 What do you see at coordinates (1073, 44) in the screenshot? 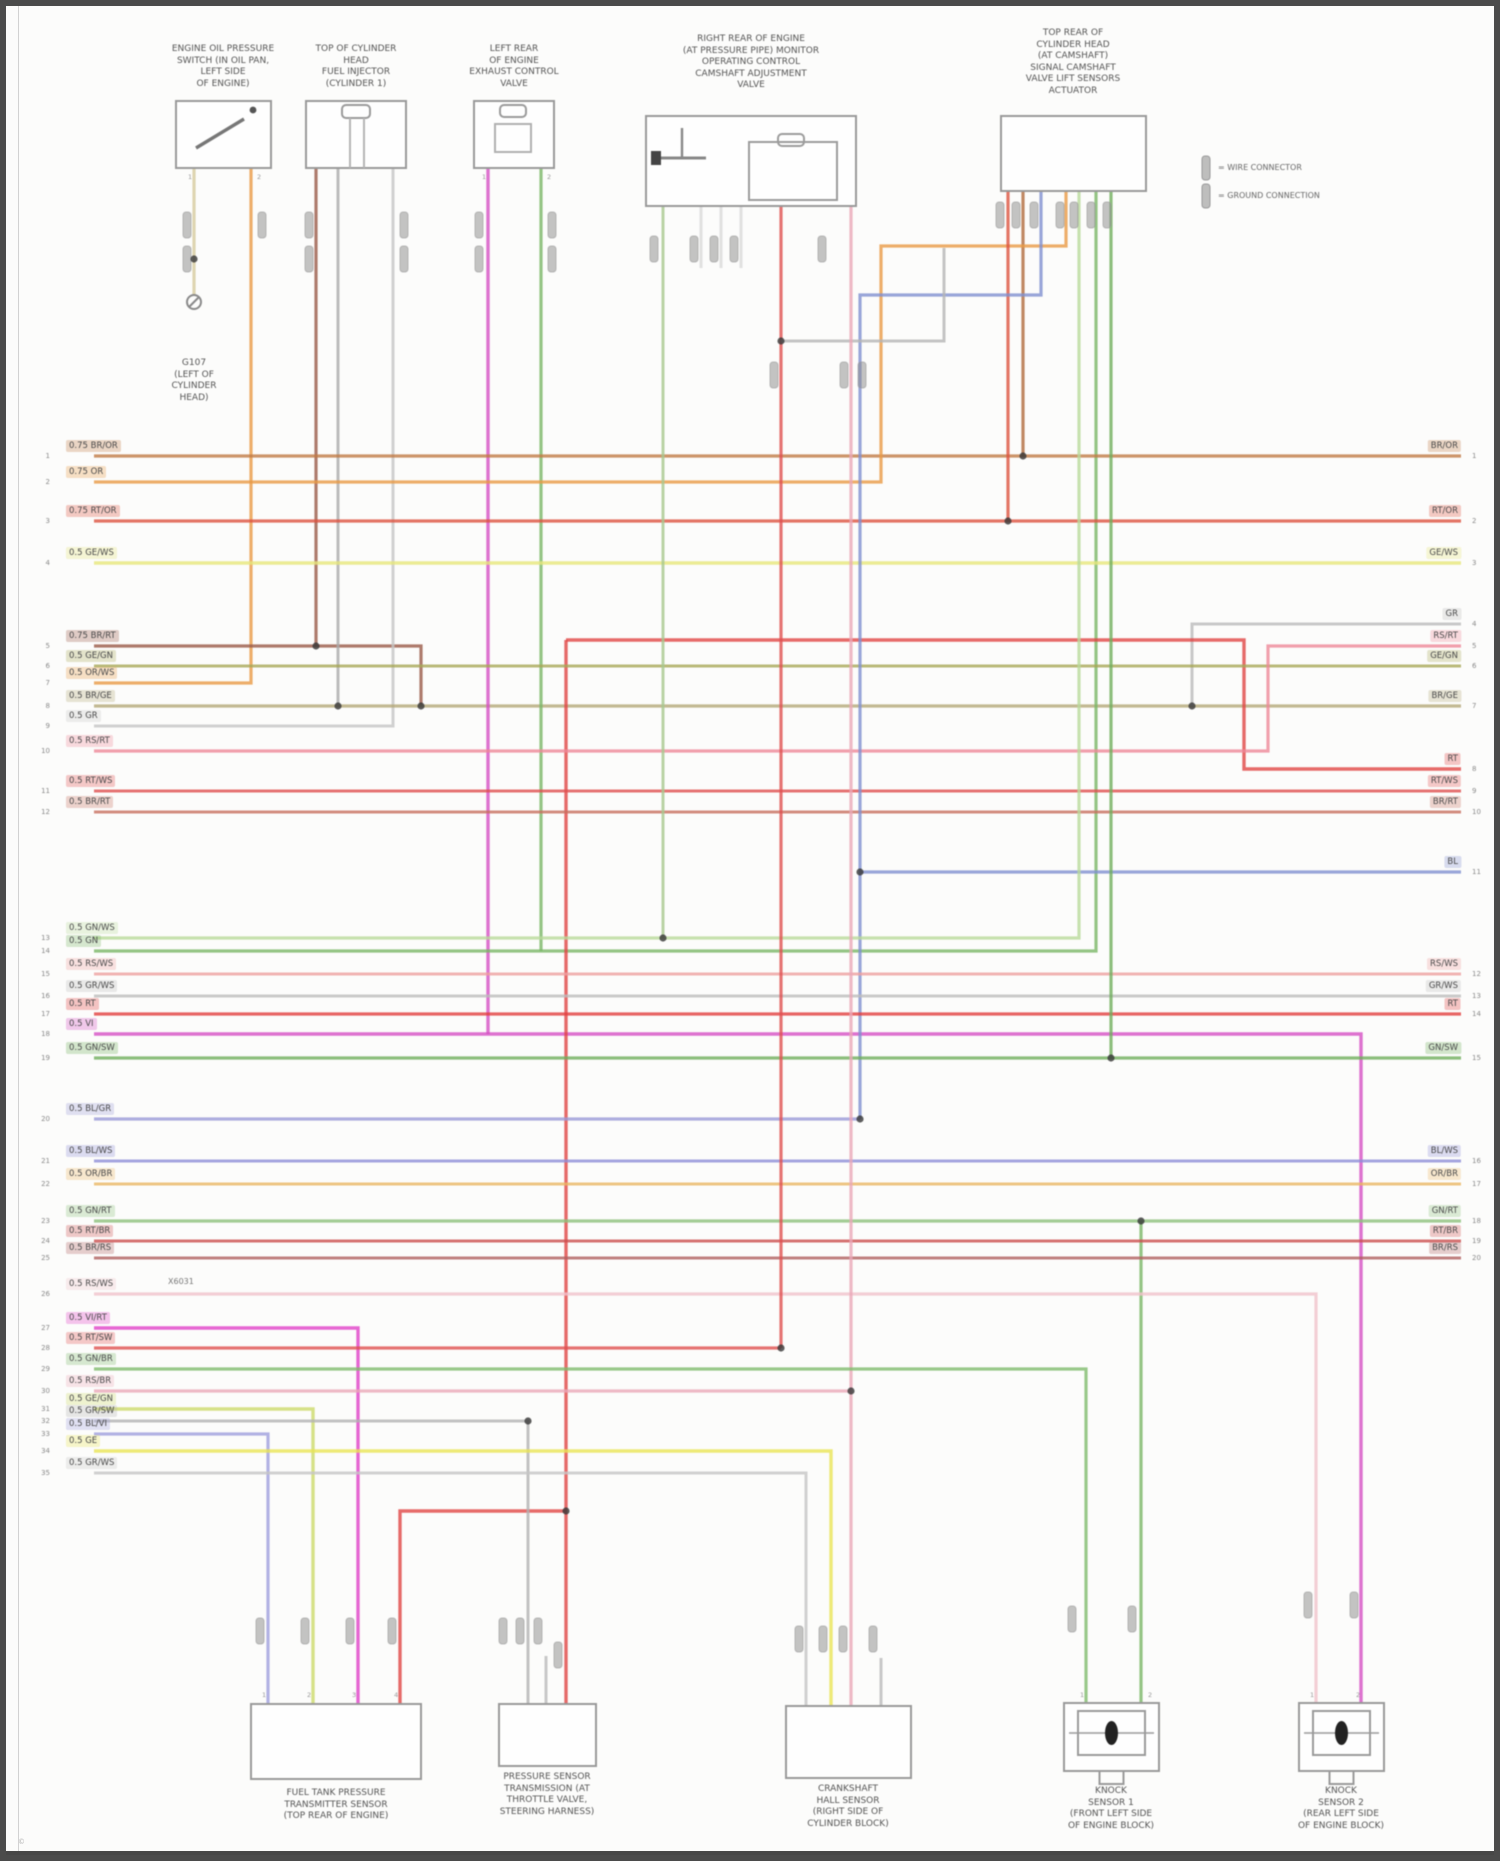
I see `component-label-valve-lift-actuator: CYLINDER HEAD` at bounding box center [1073, 44].